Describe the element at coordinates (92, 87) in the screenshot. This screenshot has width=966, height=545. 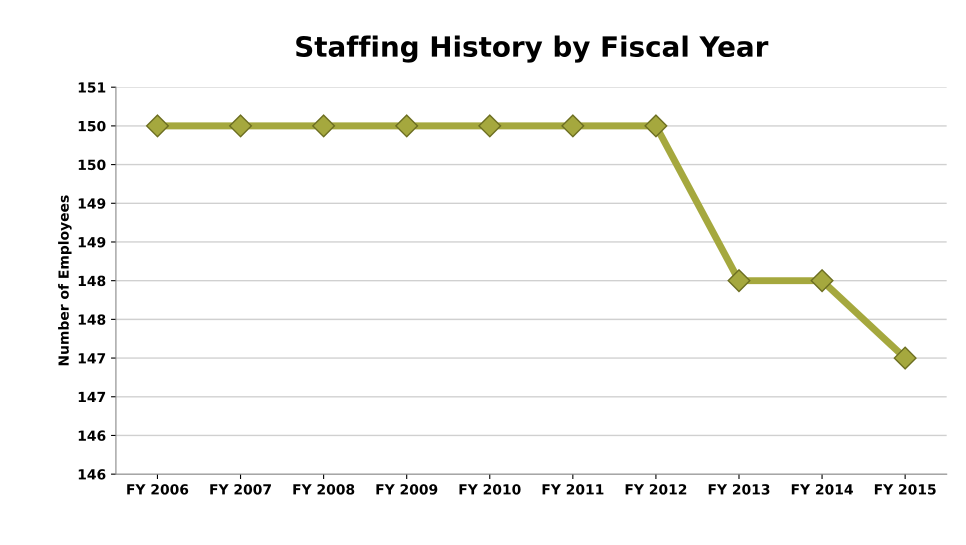
I see `y-tick-label: 151` at that location.